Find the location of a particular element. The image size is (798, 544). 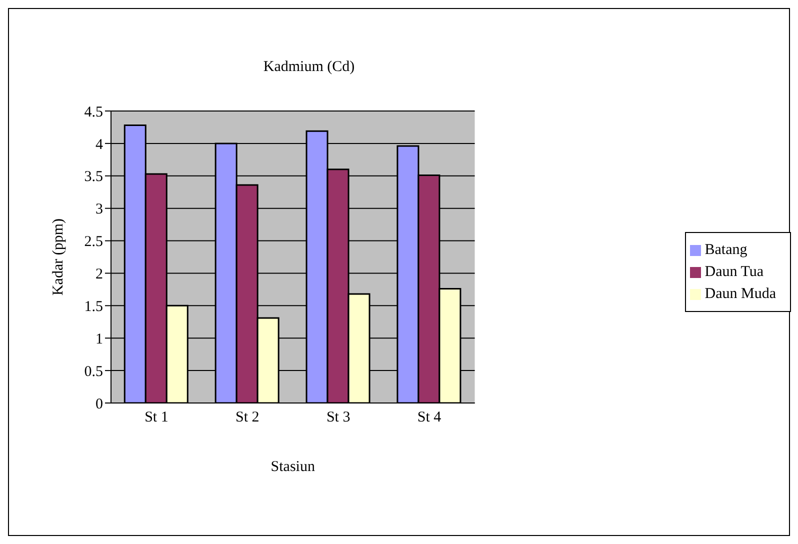

y-tick-label: 0 is located at coordinates (99, 404).